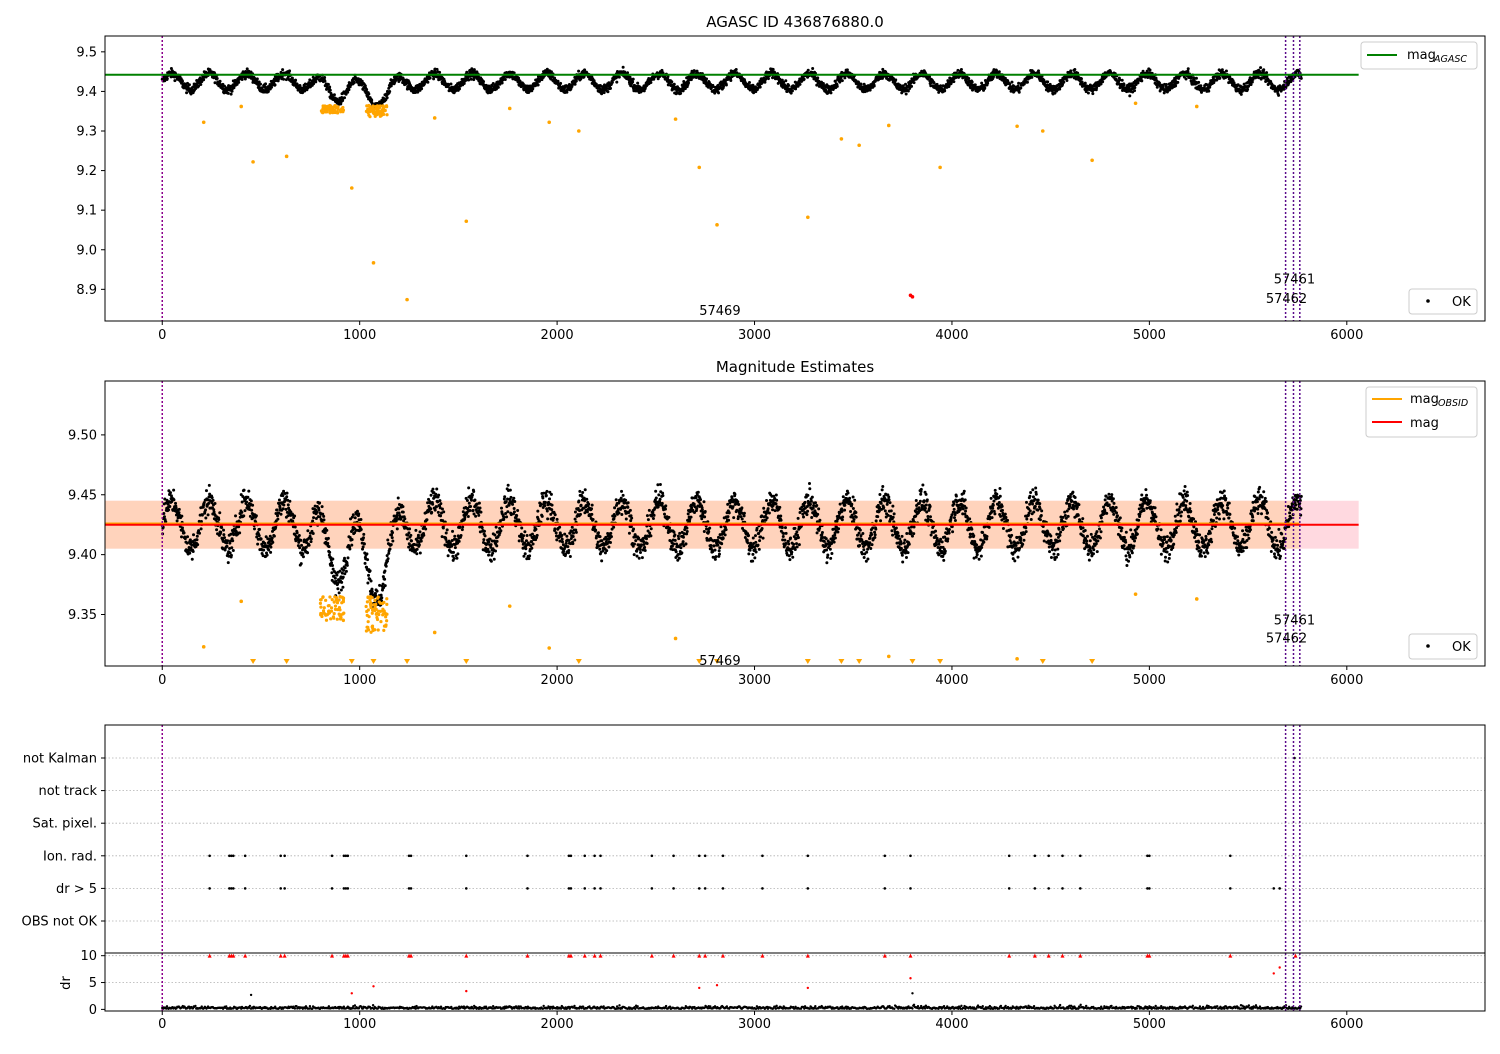 The image size is (1500, 1054). What do you see at coordinates (951, 335) in the screenshot?
I see `agasc-xtick-label: 4000` at bounding box center [951, 335].